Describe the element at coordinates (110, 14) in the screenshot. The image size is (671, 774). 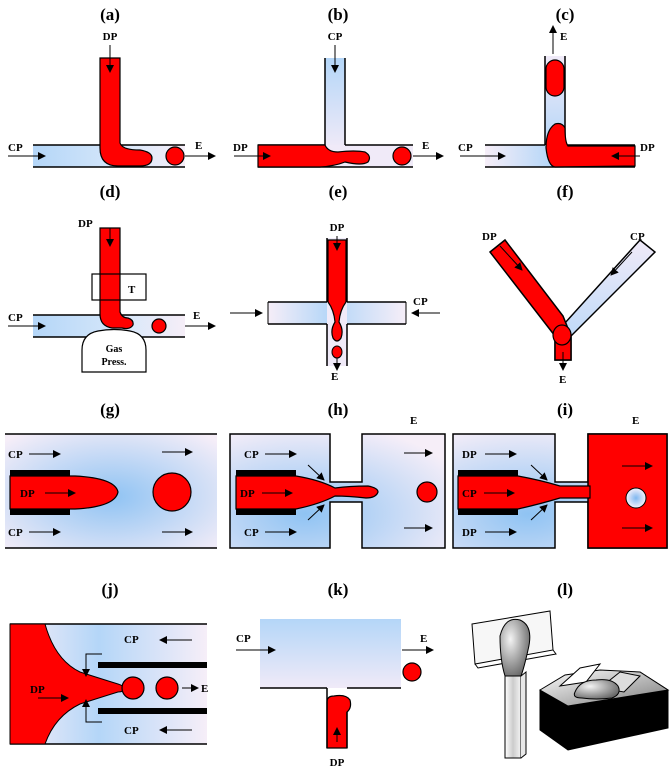
I see `panel-a-tag: (a)` at that location.